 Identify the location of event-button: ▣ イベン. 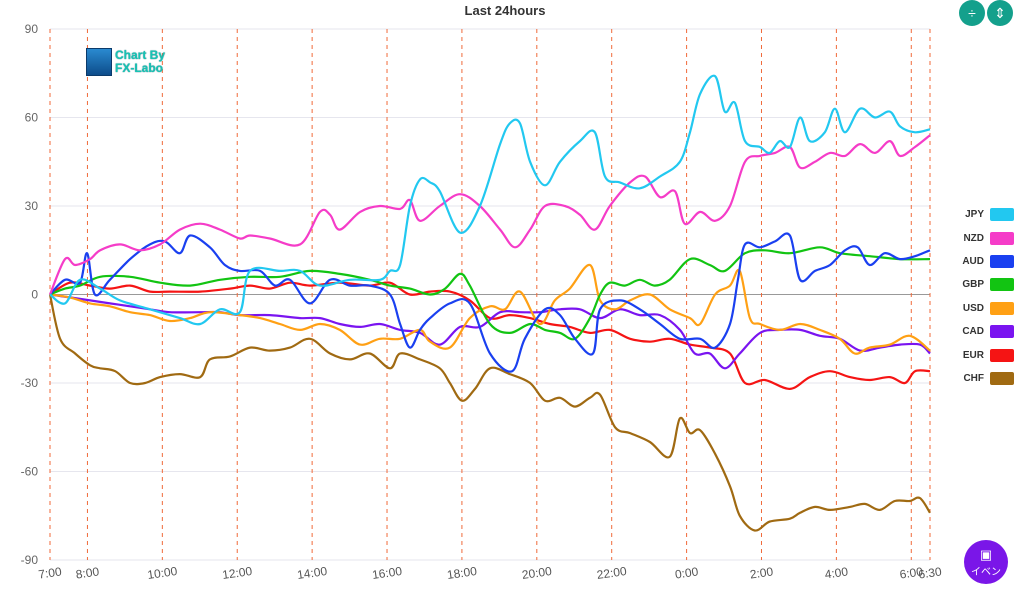
(986, 562).